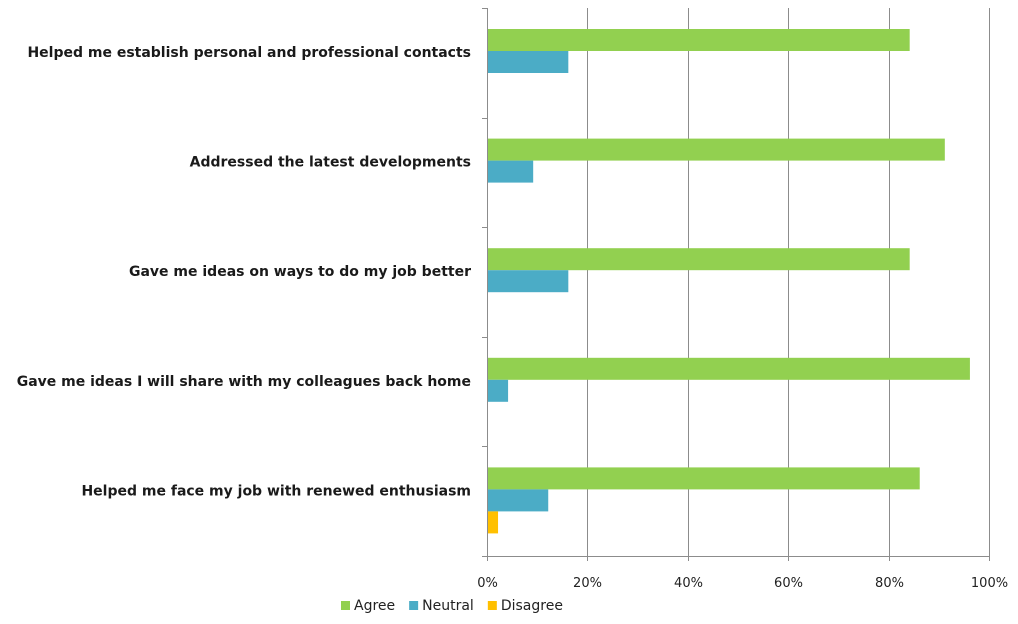 This screenshot has width=1018, height=624. Describe the element at coordinates (448, 606) in the screenshot. I see `legend-label-neutral: Neutral` at that location.